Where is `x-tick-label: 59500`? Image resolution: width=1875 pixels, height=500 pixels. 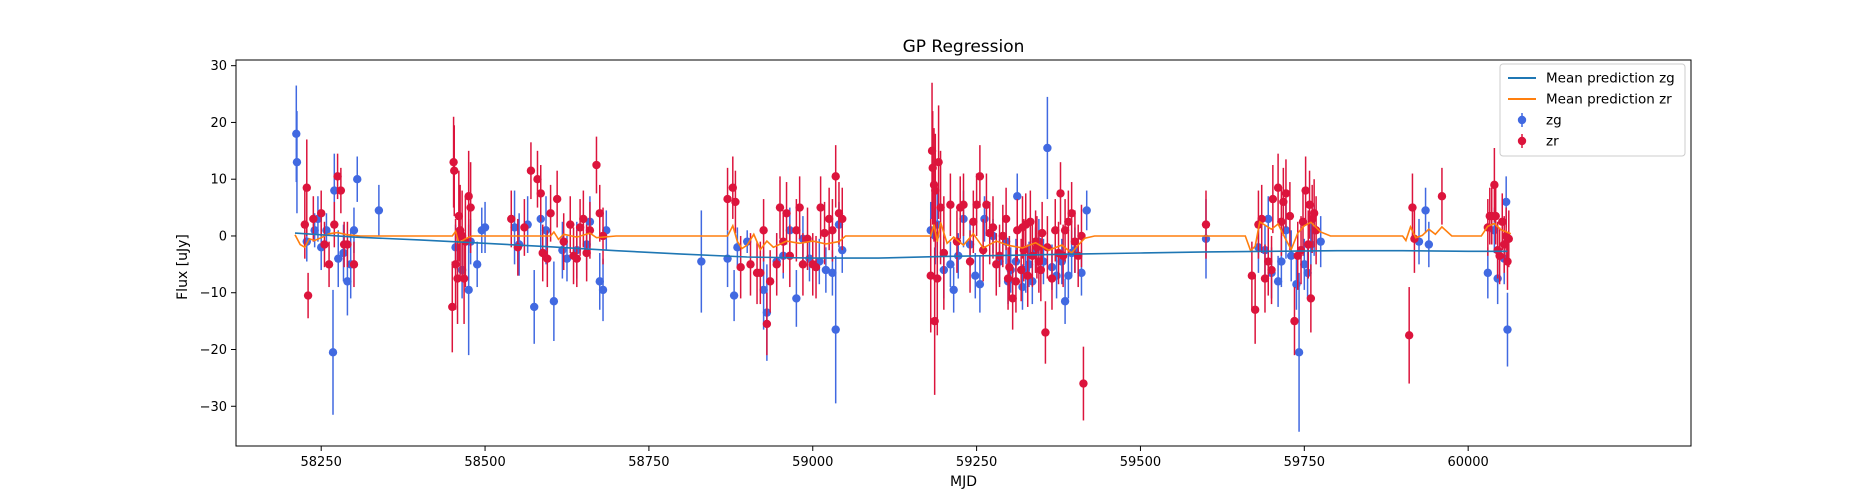
x-tick-label: 59500 is located at coordinates (1140, 462).